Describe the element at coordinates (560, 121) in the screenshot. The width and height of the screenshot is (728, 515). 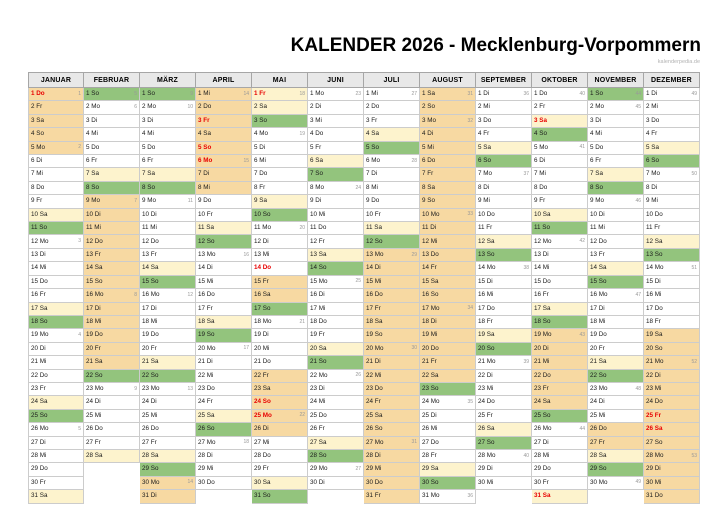
I see `day-cell: 3 Sa` at that location.